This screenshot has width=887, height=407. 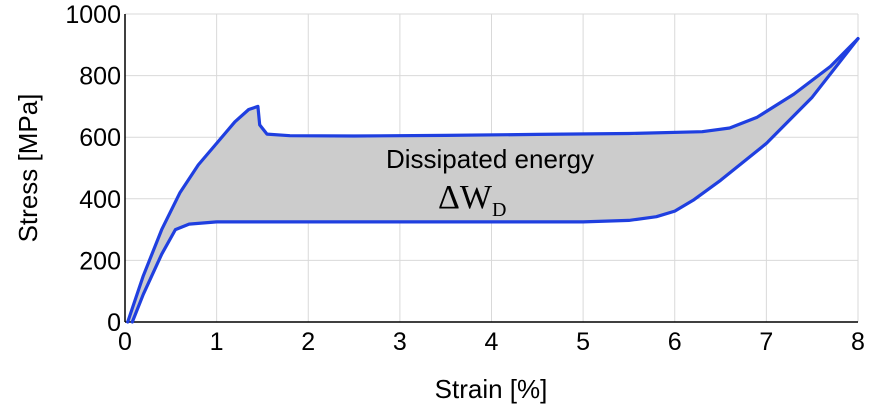 I want to click on x-tick-label: 5, so click(x=583, y=342).